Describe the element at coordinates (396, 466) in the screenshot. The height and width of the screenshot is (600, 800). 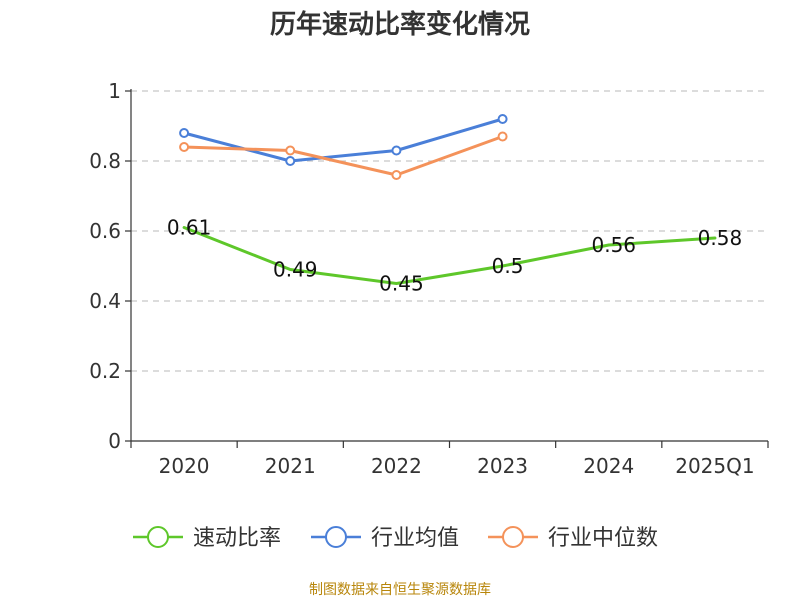
I see `x-tick-label: 2022` at that location.